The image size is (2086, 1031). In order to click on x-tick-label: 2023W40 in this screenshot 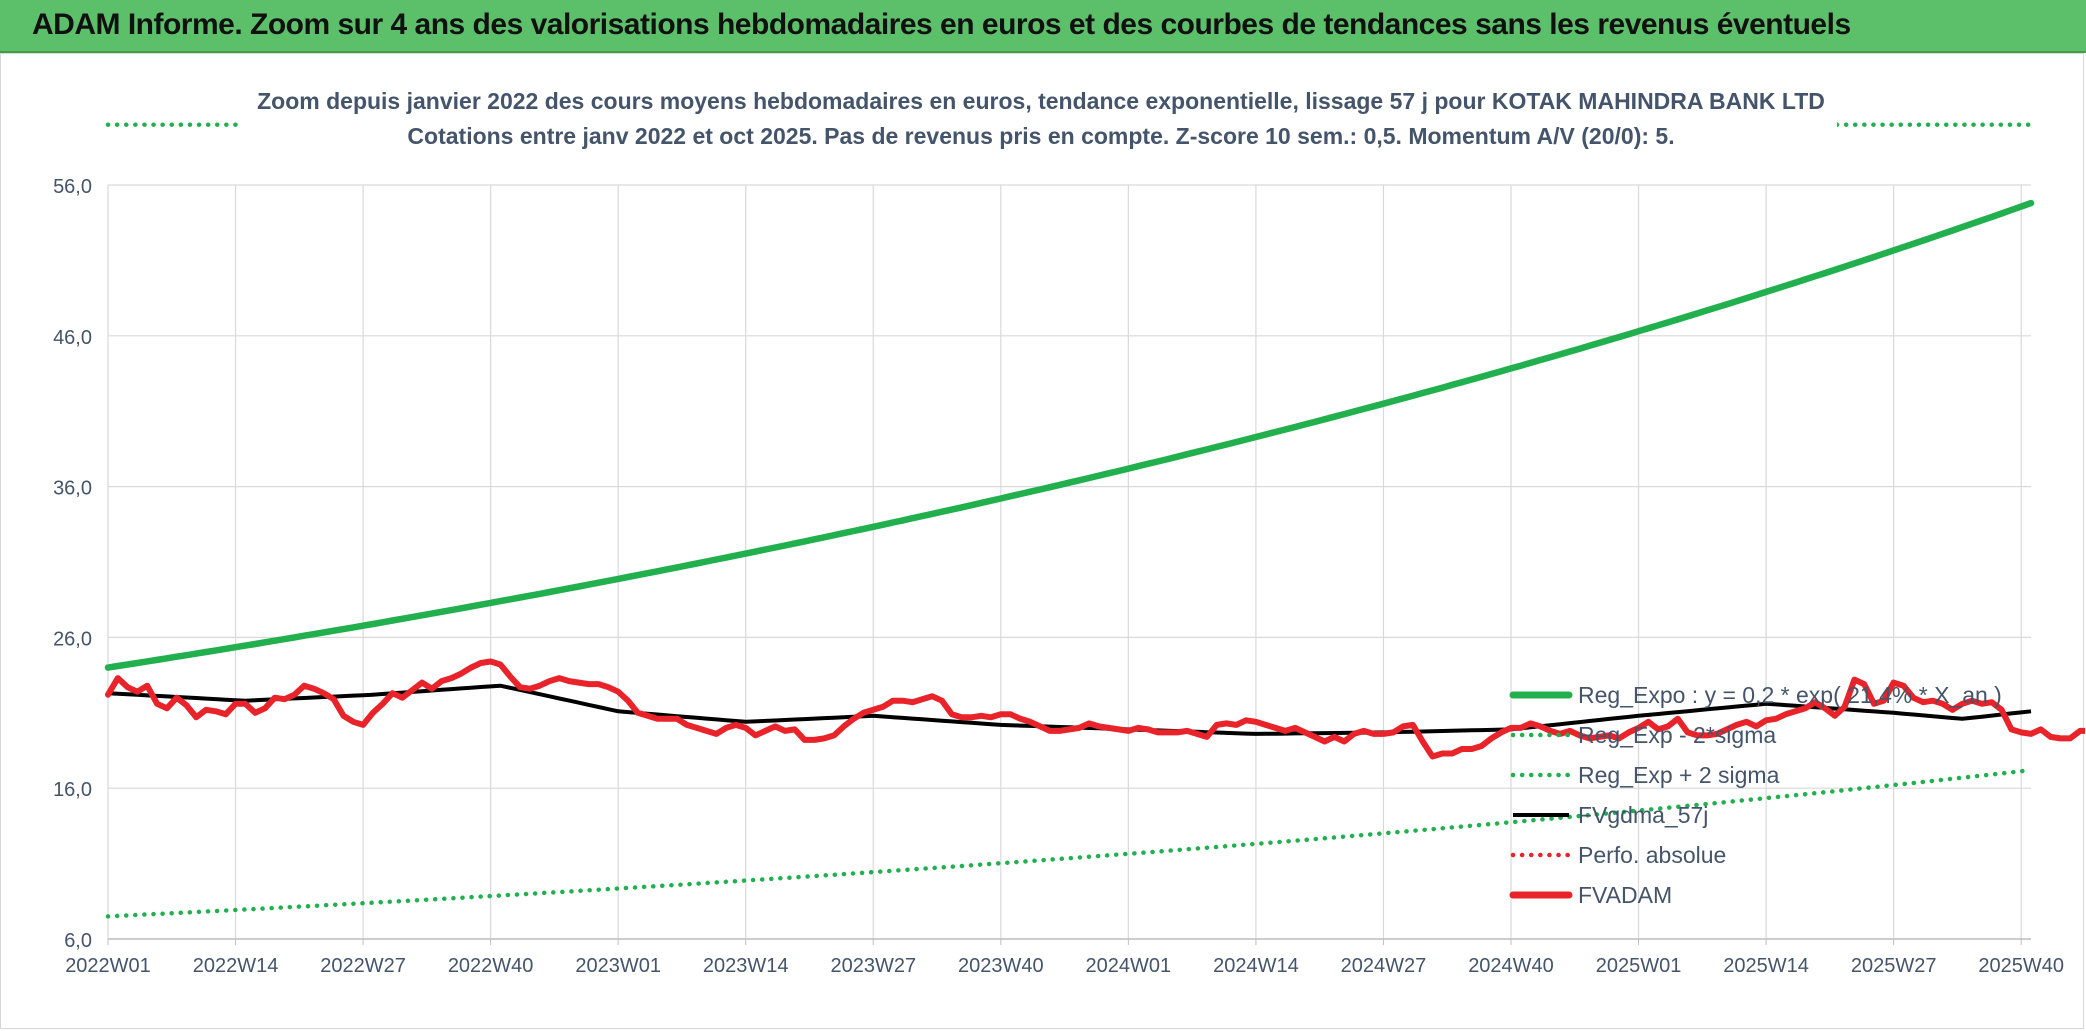, I will do `click(1001, 966)`.